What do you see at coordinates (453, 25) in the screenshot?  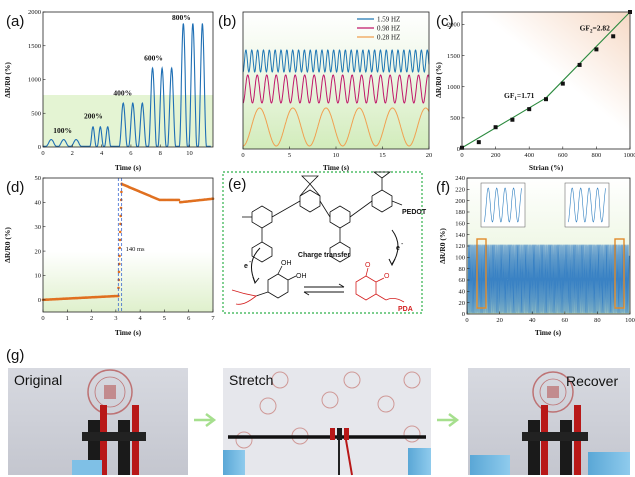 I see `panel-c-ytick-label: 2000` at bounding box center [453, 25].